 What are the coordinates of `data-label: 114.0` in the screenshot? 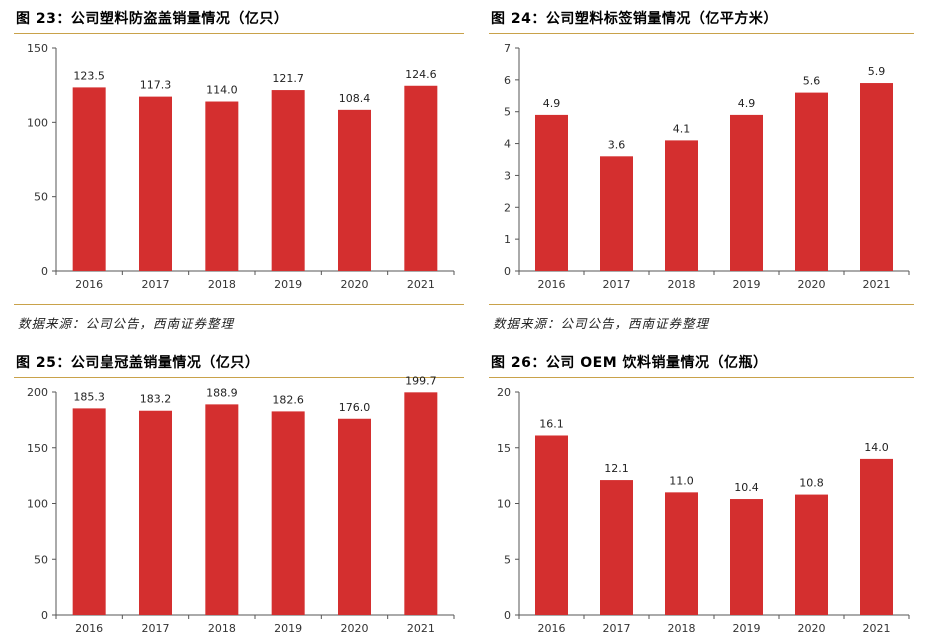 It's located at (222, 90).